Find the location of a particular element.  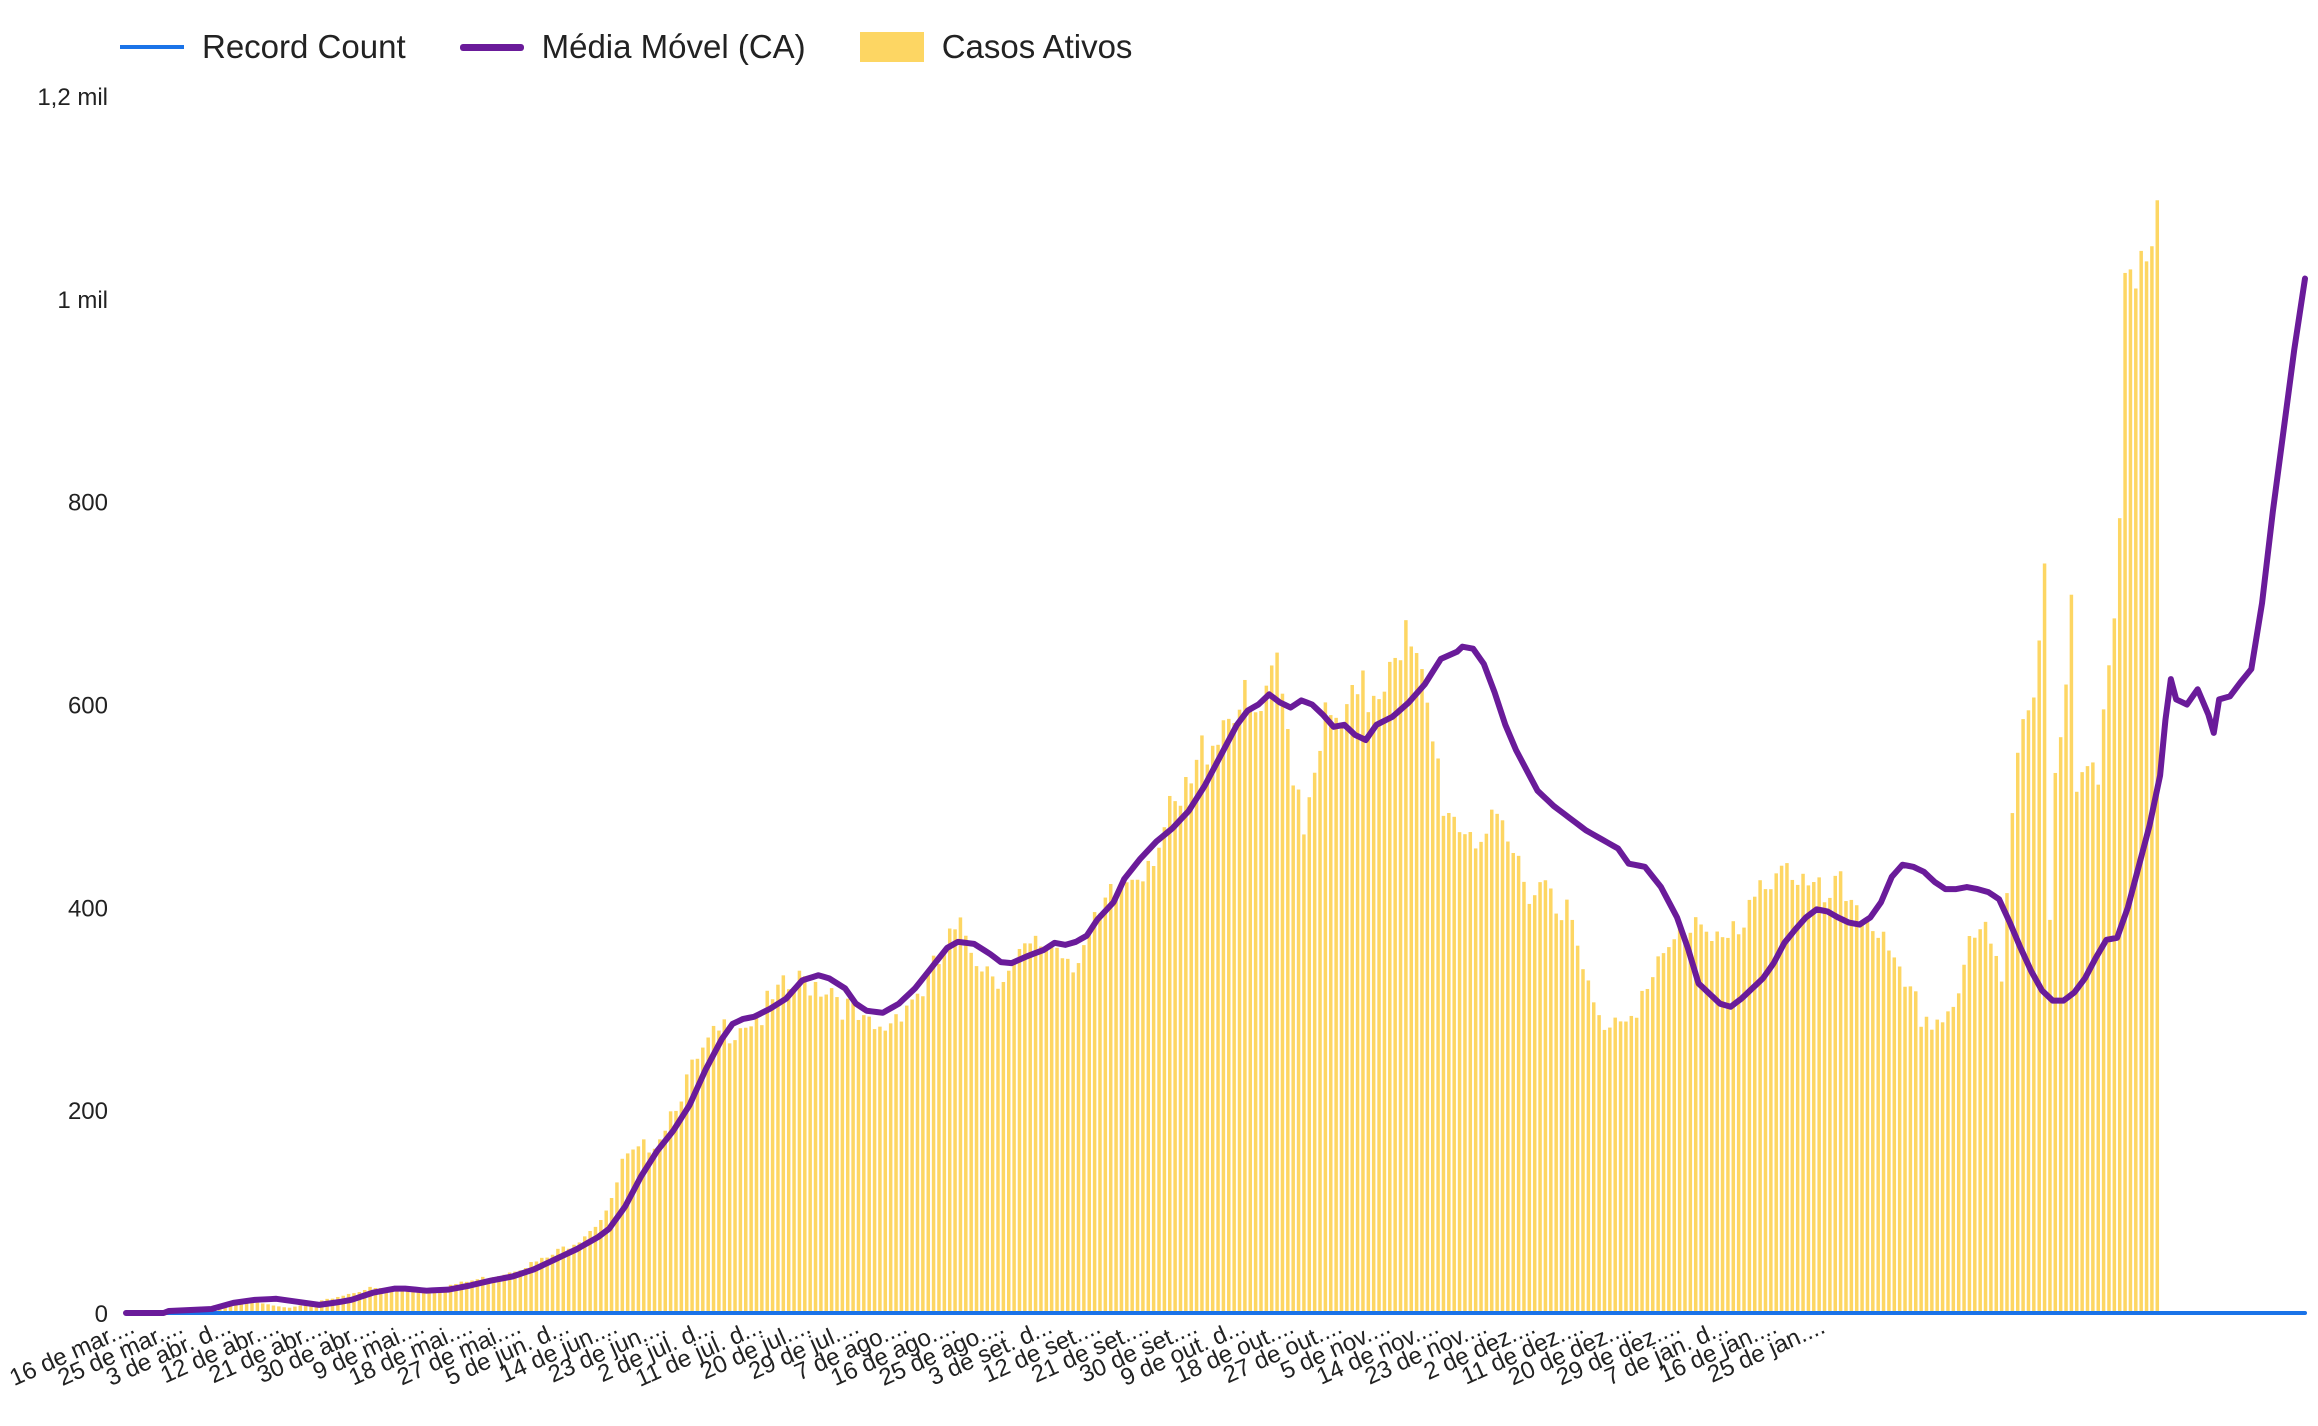

legend-item-record-count: Record Count is located at coordinates (263, 47).